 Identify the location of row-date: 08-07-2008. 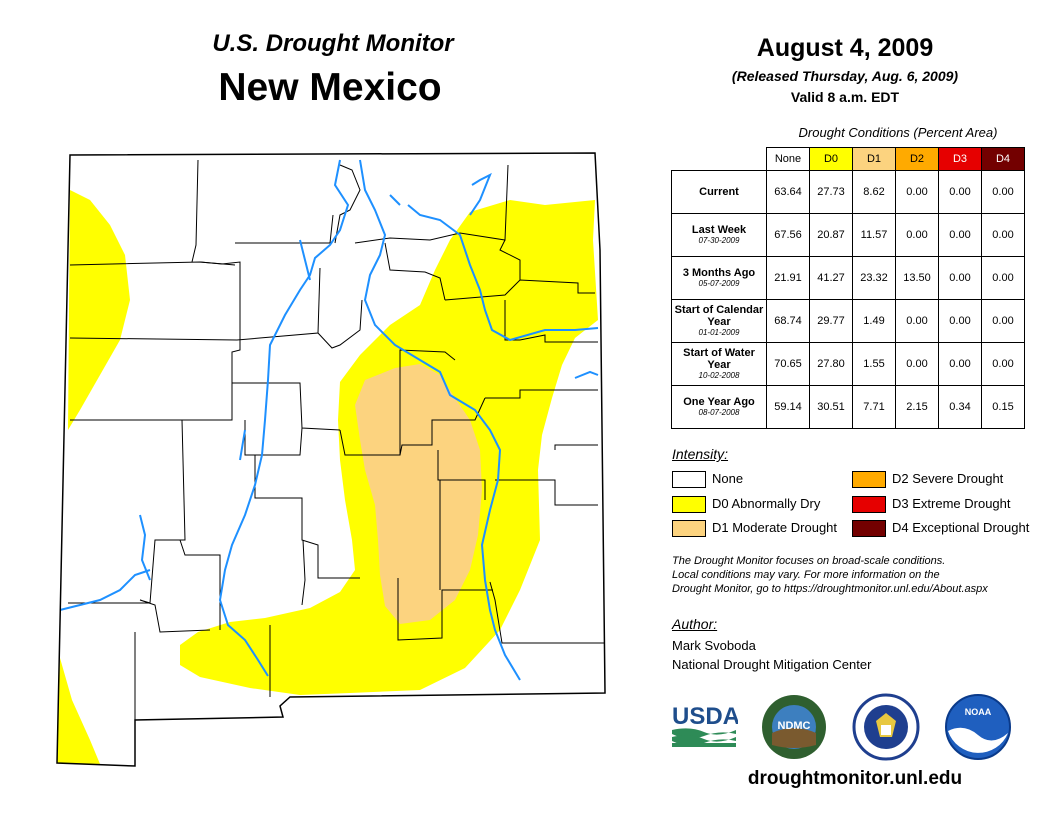
(719, 412).